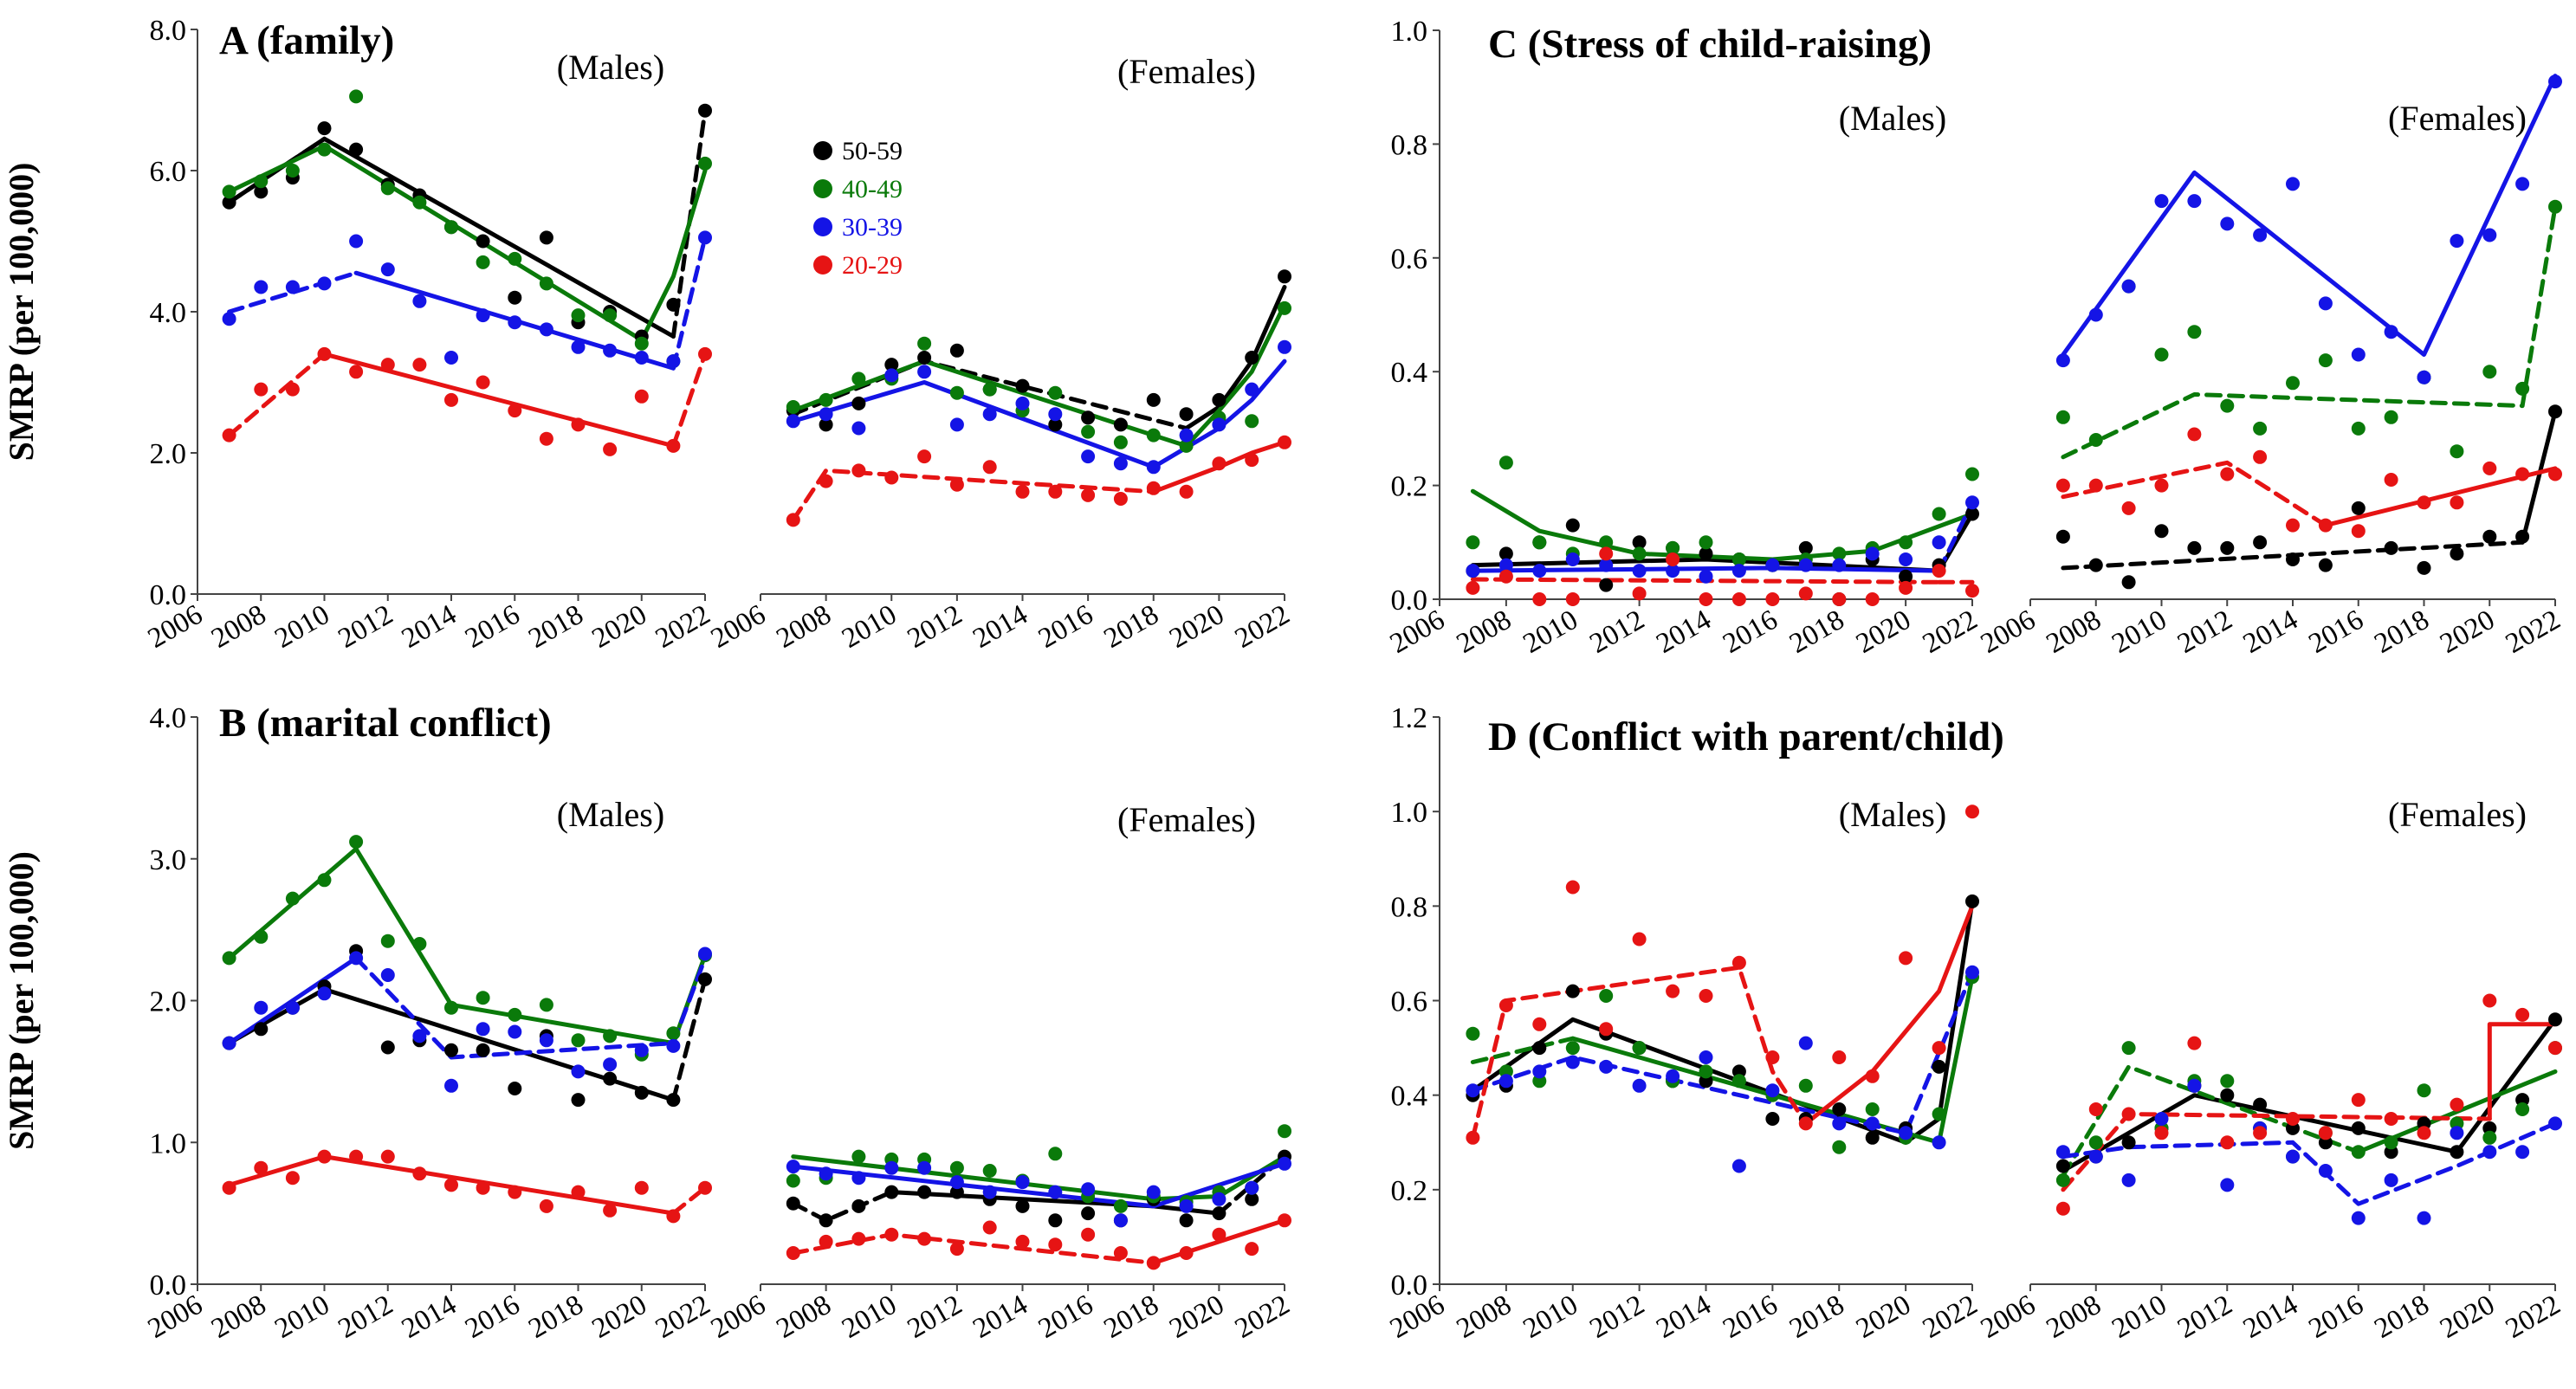 This screenshot has height=1389, width=2576. Describe the element at coordinates (21, 1001) in the screenshot. I see `y-axis-label: SMRP (per 100,000)` at that location.